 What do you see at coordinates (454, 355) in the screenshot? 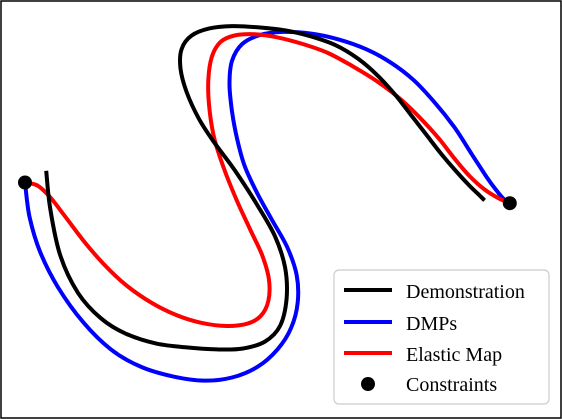
I see `legend-label-elastic-map: Elastic Map` at bounding box center [454, 355].